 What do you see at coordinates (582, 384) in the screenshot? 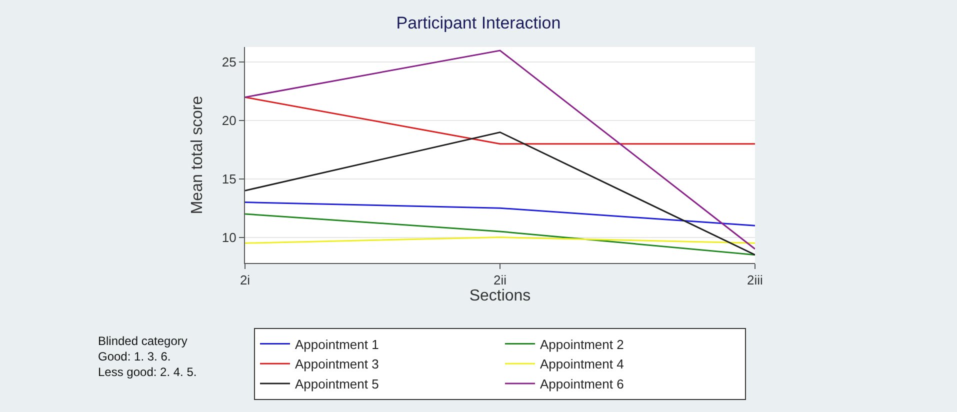
I see `legend-label: Appointment 6` at bounding box center [582, 384].